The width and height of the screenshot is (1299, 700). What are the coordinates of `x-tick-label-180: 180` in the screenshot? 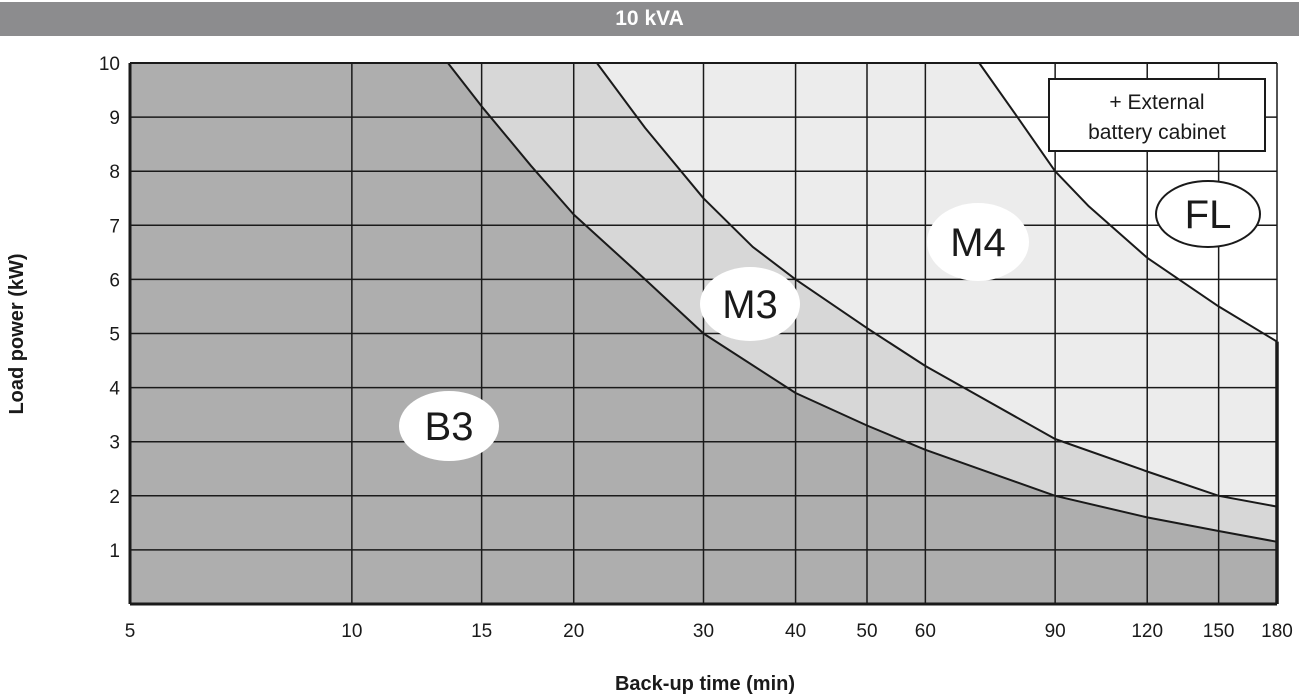 It's located at (1277, 631).